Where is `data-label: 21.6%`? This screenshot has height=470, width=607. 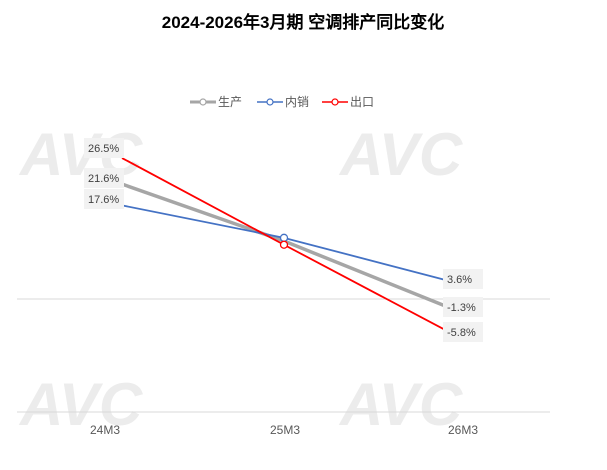 data-label: 21.6% is located at coordinates (103, 179).